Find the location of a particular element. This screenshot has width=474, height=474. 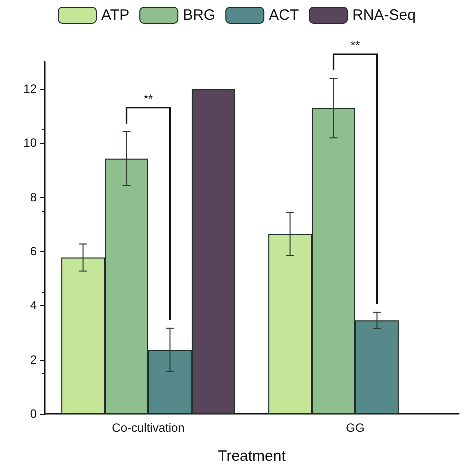

y-tick-label: 6 is located at coordinates (34, 251).